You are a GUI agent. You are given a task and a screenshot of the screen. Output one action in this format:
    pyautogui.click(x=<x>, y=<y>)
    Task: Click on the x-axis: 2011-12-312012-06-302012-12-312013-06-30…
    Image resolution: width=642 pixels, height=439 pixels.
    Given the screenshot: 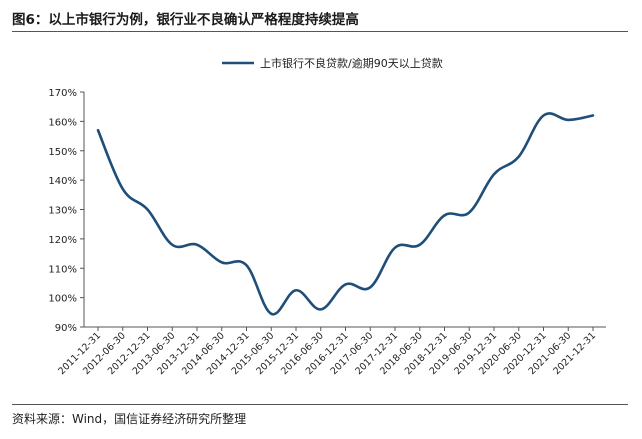 What is the action you would take?
    pyautogui.click(x=331, y=351)
    